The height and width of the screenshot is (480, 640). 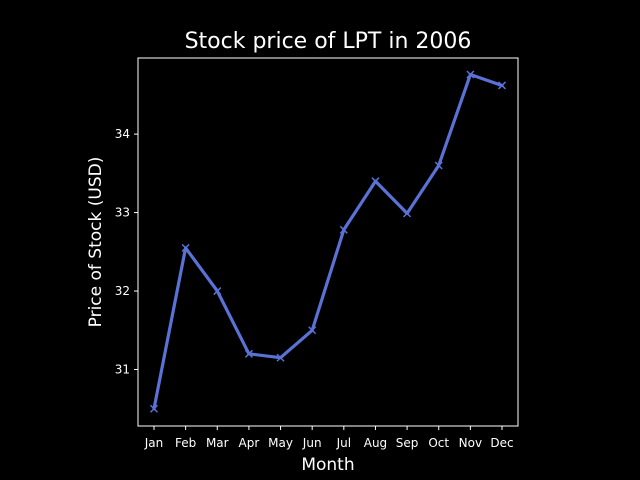 I want to click on x-axis-ticks: Jan Feb Mar Apr May Jun Jul Aug Sep Oct Nov Dec, so click(x=329, y=438).